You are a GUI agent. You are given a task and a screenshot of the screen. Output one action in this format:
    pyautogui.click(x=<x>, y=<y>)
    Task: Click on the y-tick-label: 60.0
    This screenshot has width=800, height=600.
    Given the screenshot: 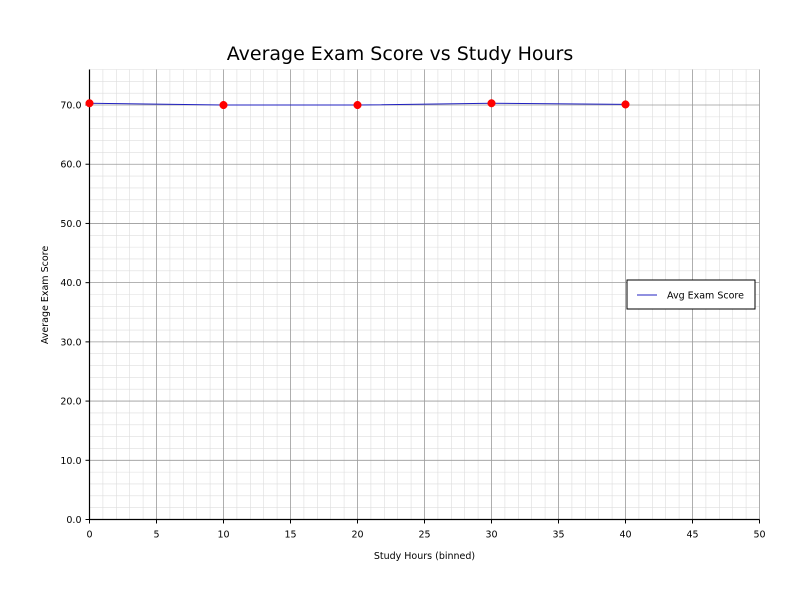 What is the action you would take?
    pyautogui.click(x=70, y=165)
    